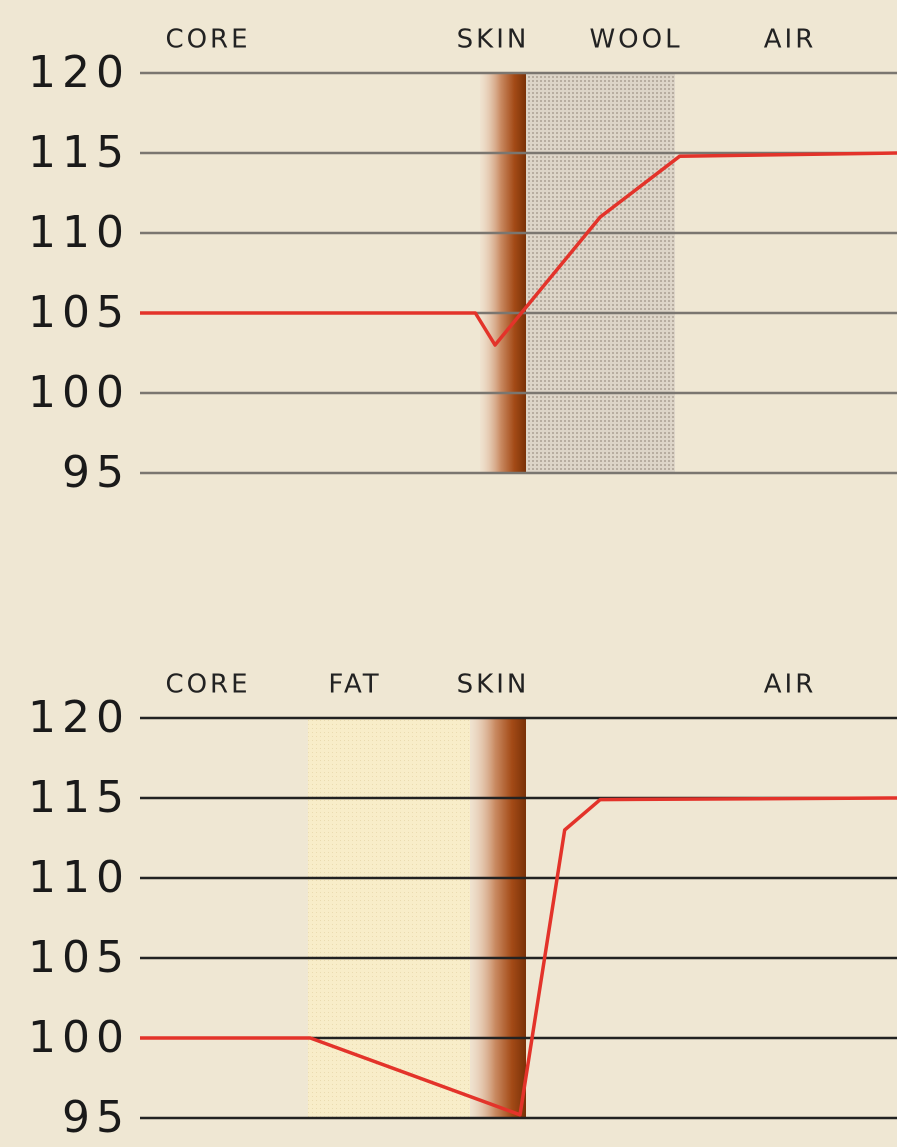 This screenshot has height=1147, width=897. What do you see at coordinates (354, 685) in the screenshot?
I see `region-label: FAT` at bounding box center [354, 685].